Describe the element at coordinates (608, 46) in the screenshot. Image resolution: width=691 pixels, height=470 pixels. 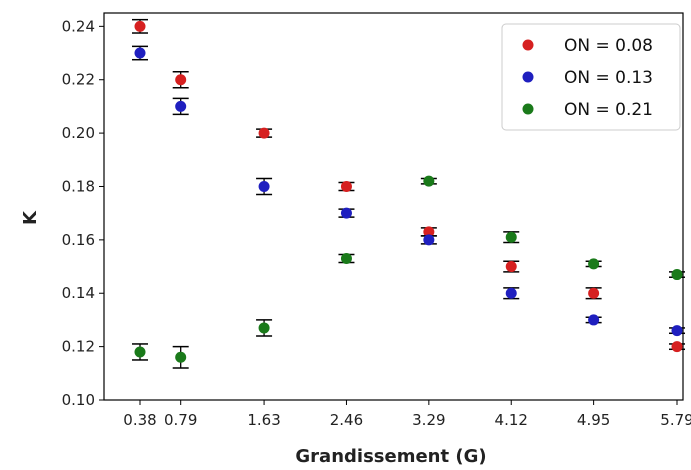
I see `legend-label: ON = 0.08` at that location.